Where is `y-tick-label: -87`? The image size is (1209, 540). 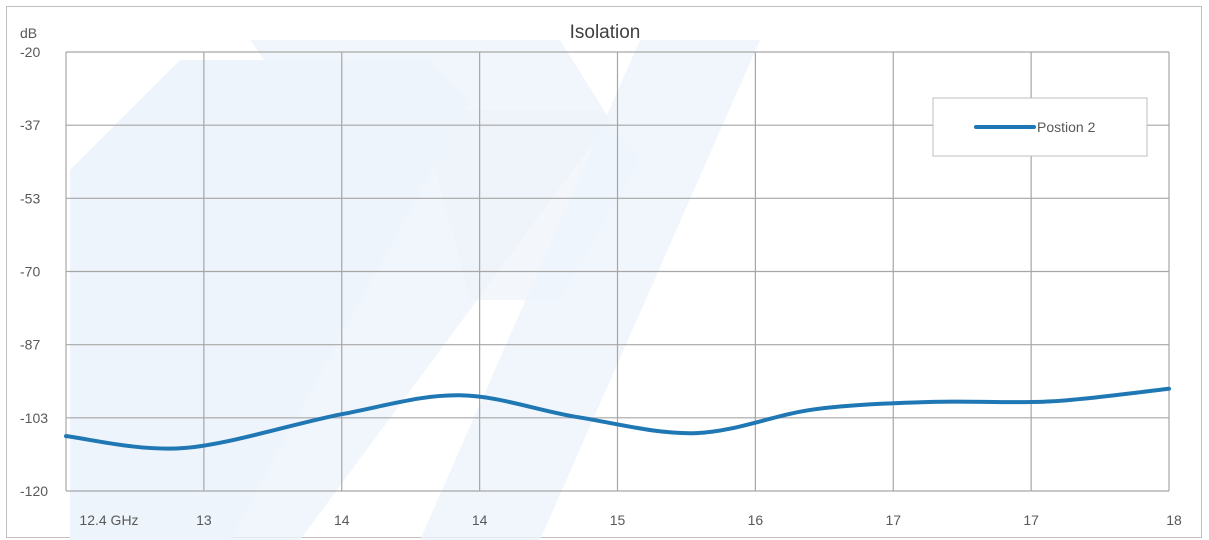
y-tick-label: -87 is located at coordinates (30, 345).